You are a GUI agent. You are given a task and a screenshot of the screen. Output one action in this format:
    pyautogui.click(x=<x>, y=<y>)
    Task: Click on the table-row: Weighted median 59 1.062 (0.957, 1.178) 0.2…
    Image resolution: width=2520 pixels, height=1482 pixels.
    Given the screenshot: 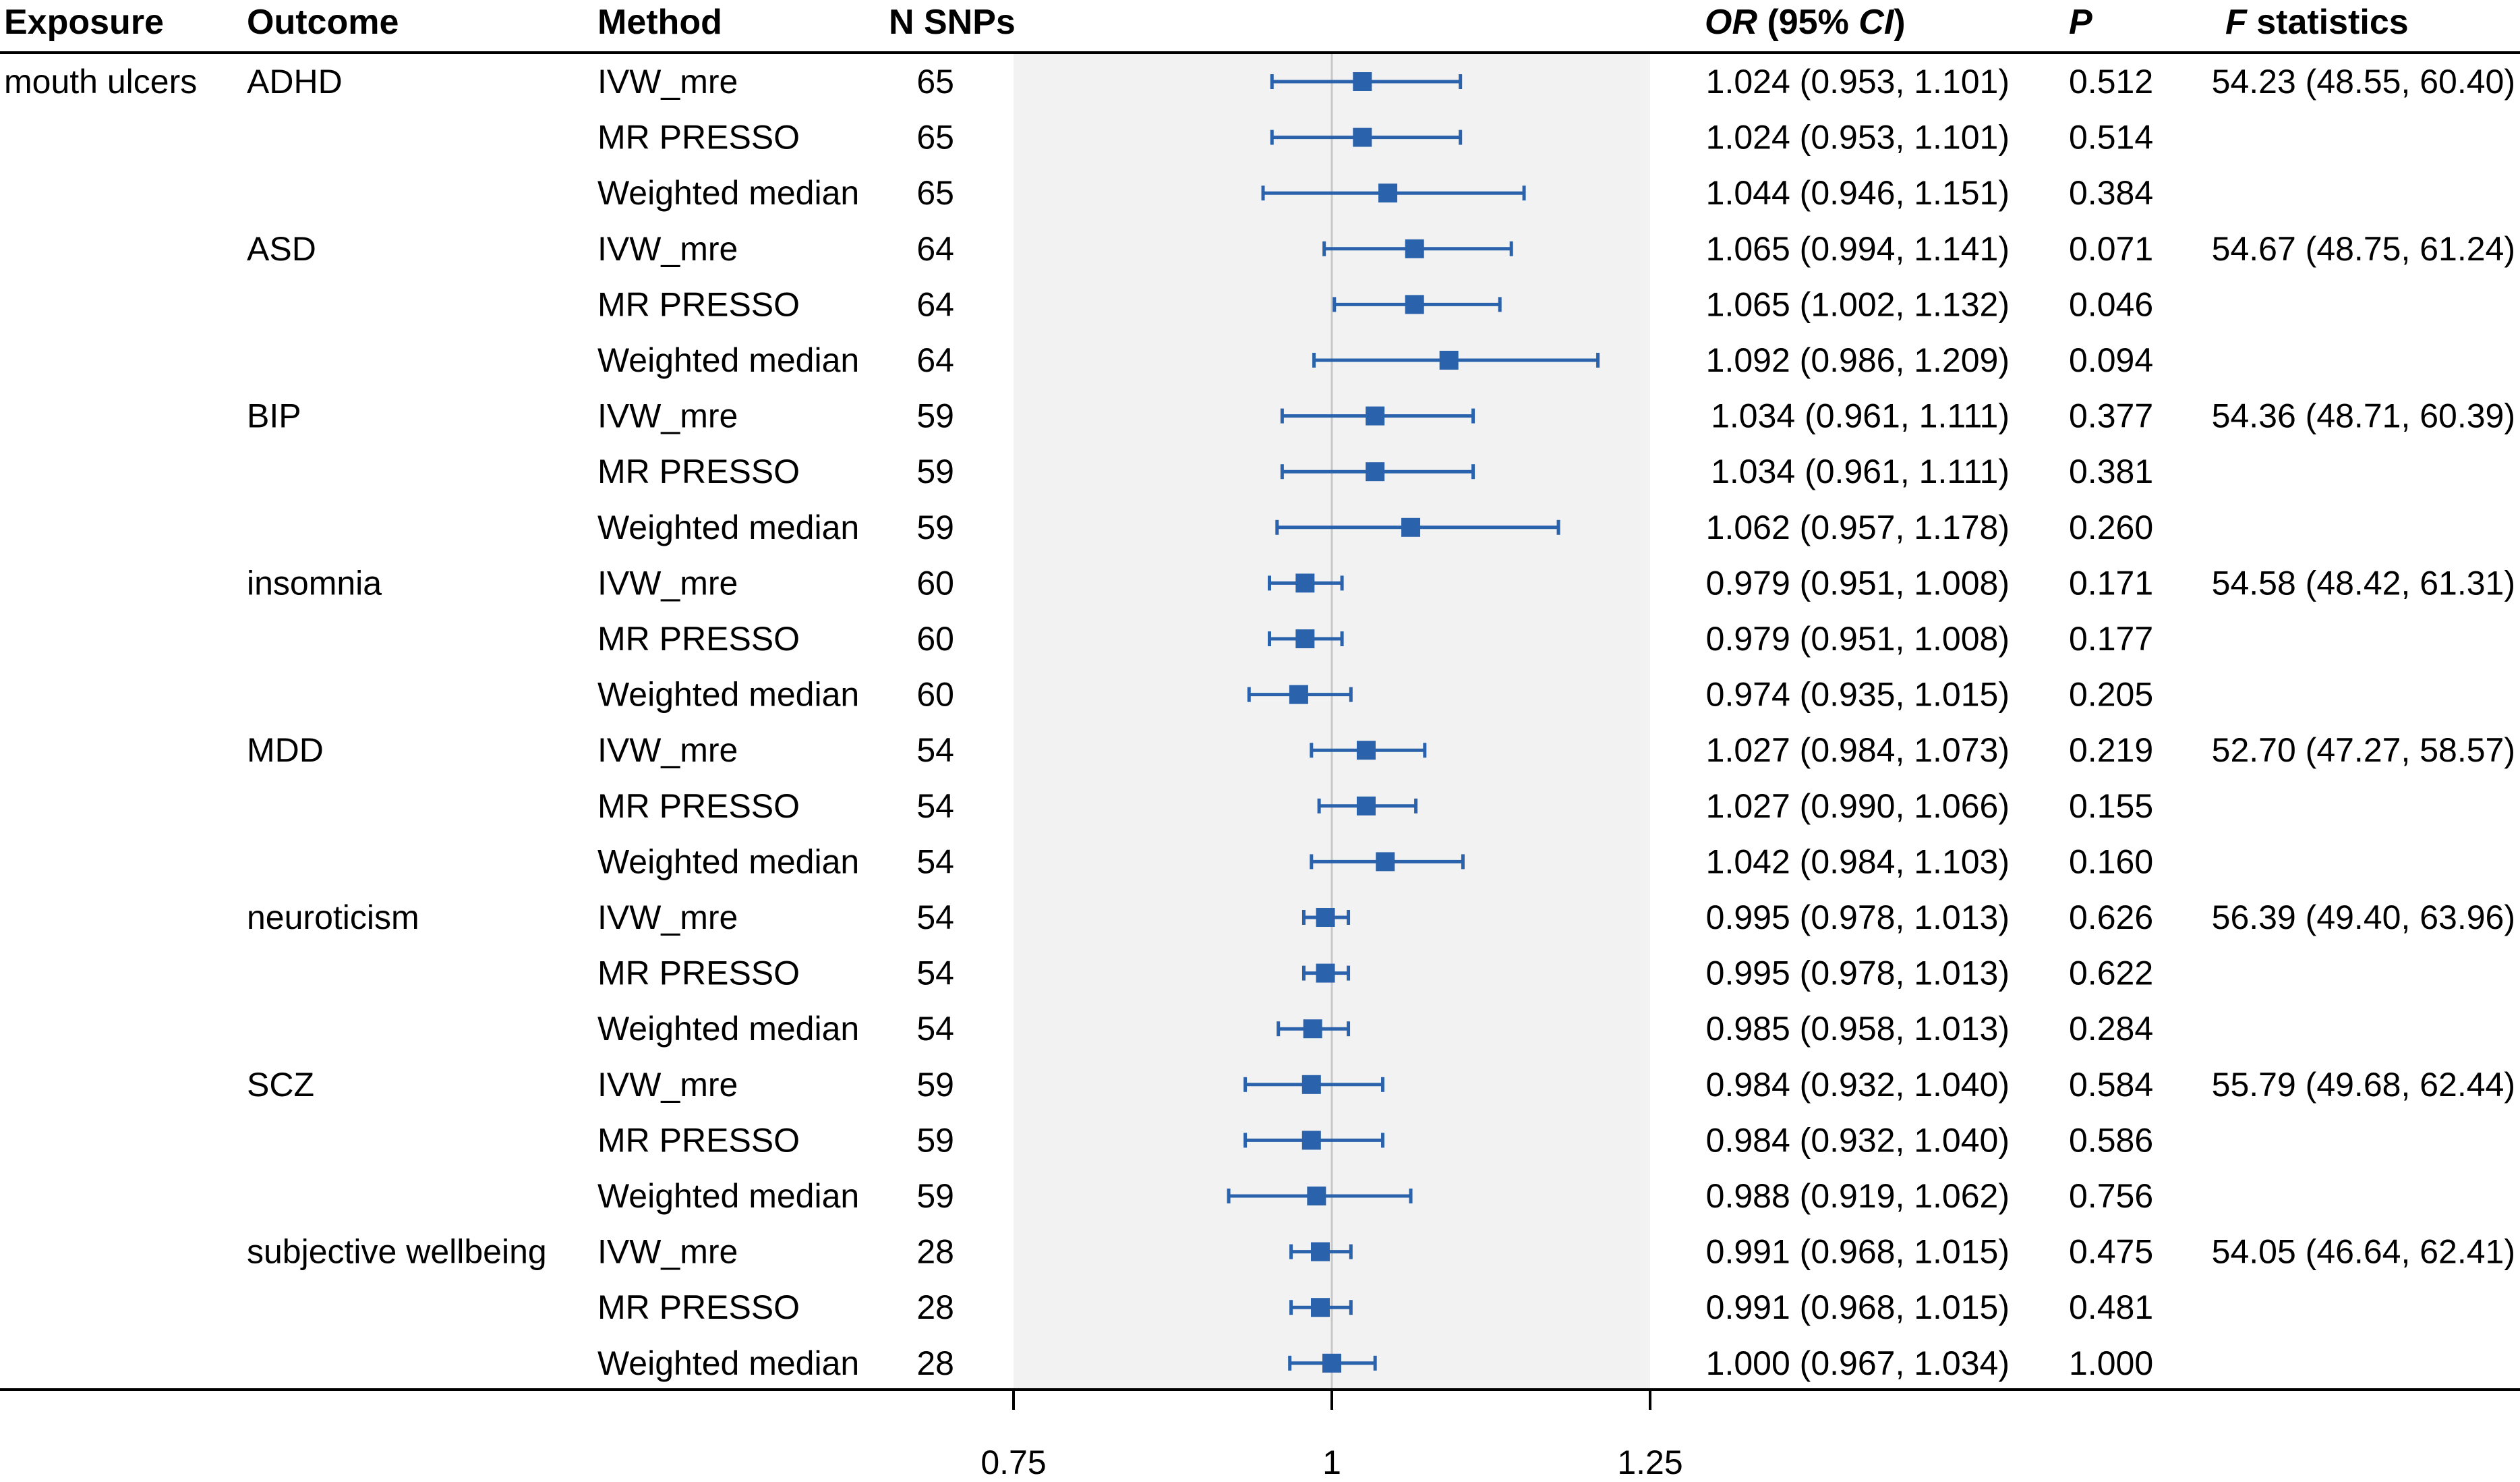 What is the action you would take?
    pyautogui.click(x=1375, y=527)
    